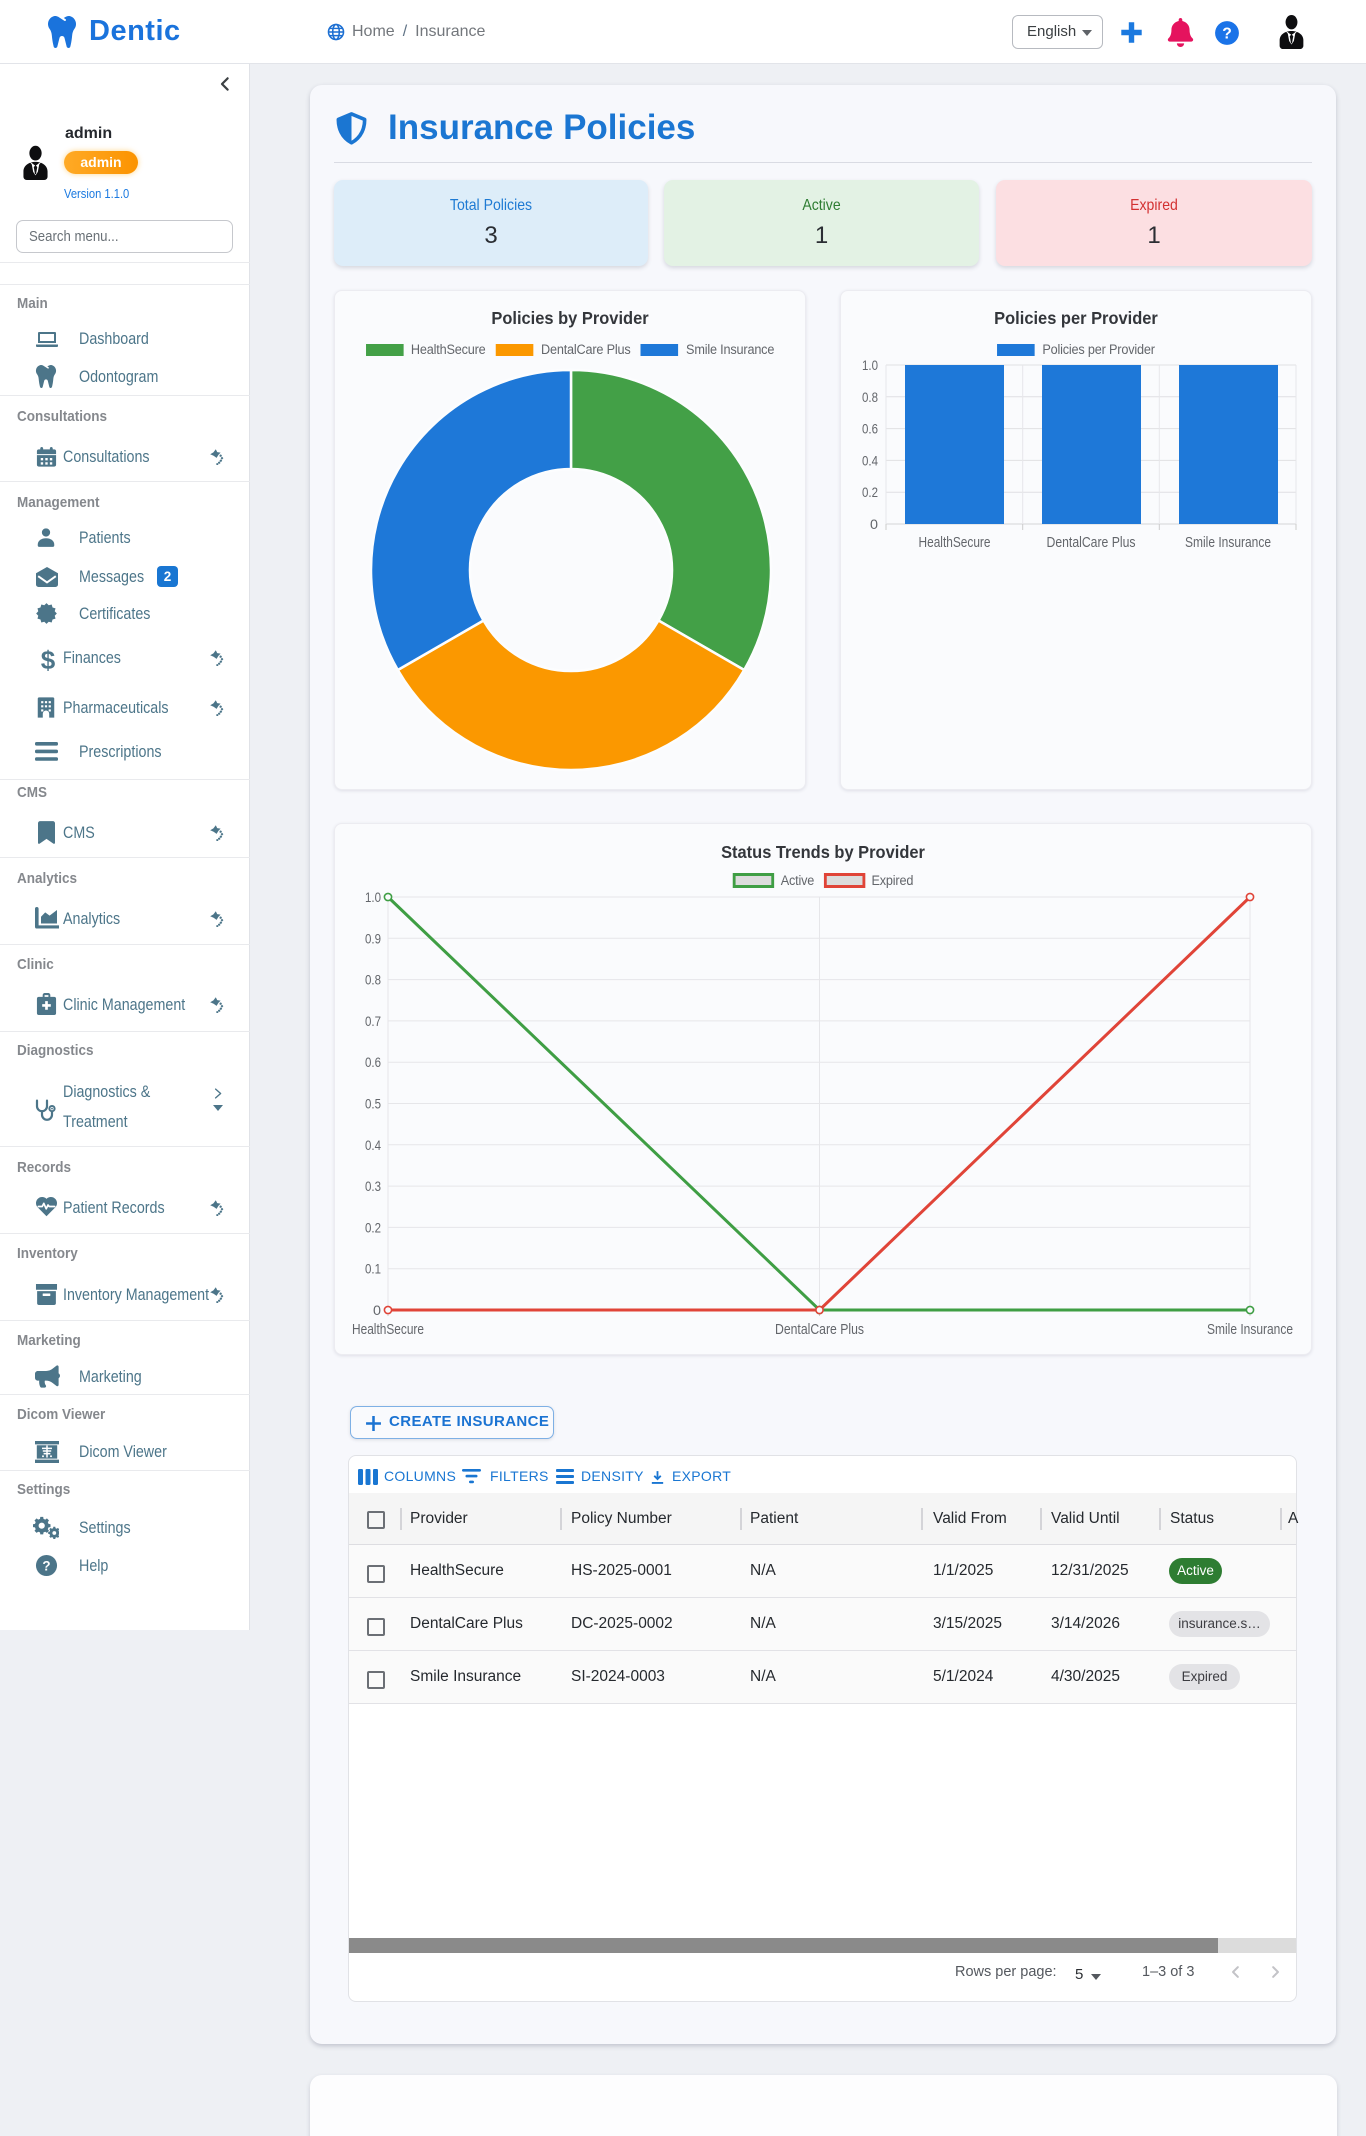  Describe the element at coordinates (373, 1186) in the screenshot. I see `svg-text: 0.3` at that location.